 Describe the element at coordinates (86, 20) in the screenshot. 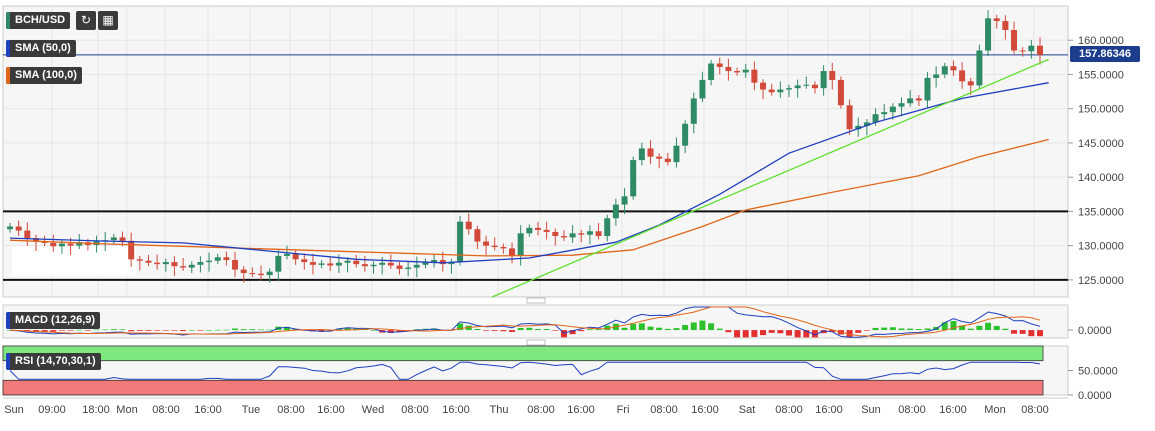

I see `refresh-icon: ↻` at that location.